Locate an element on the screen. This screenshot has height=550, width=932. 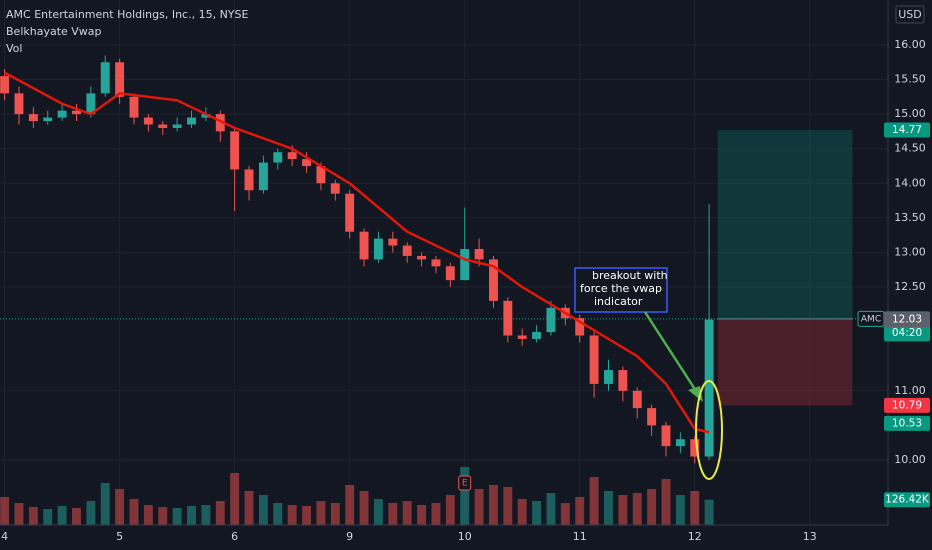
annotation-text: force the vwap is located at coordinates (621, 288).